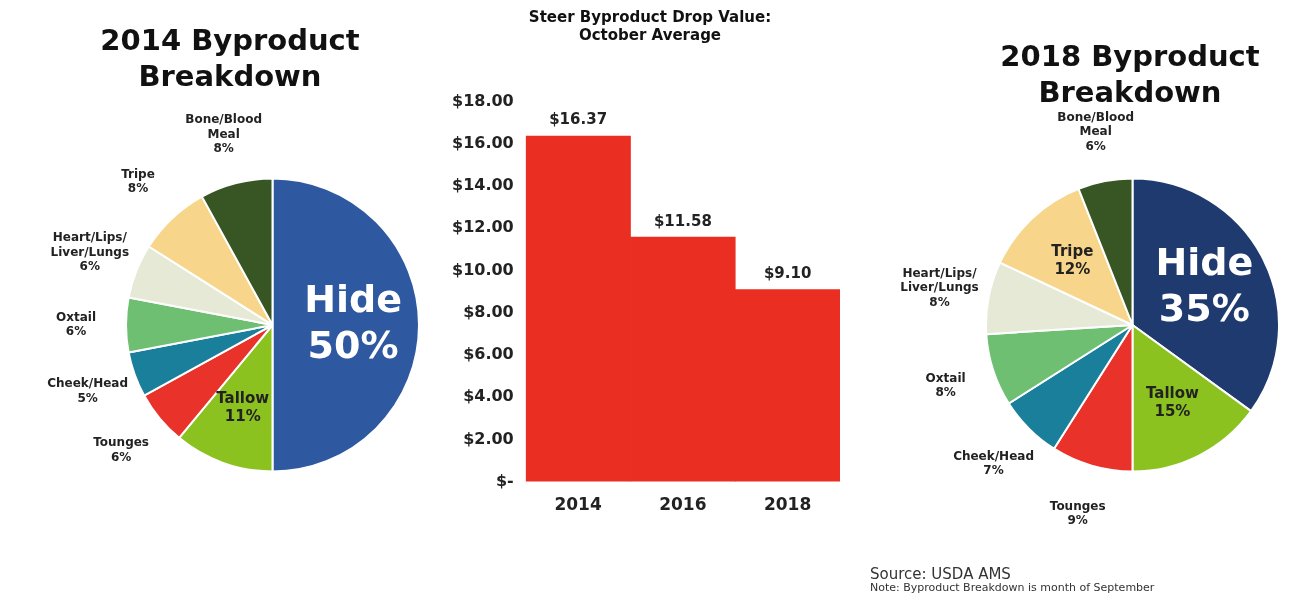 This screenshot has height=596, width=1289. I want to click on chart-title: 2014 Byproduct Breakdown, so click(230, 58).